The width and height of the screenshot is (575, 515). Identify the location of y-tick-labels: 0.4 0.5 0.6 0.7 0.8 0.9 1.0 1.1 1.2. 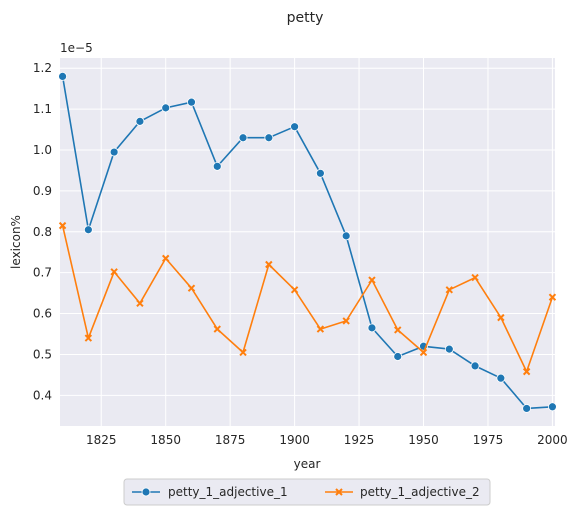
(42, 231).